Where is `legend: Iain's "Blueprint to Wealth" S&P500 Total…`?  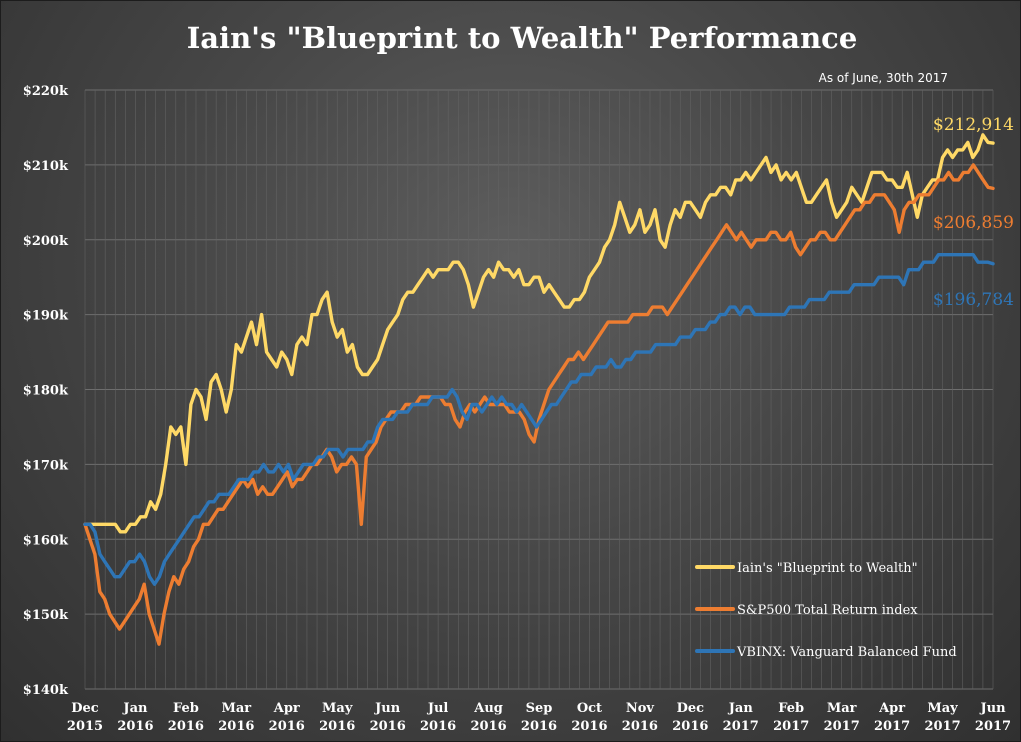 legend: Iain's "Blueprint to Wealth" S&P500 Total… is located at coordinates (826, 610).